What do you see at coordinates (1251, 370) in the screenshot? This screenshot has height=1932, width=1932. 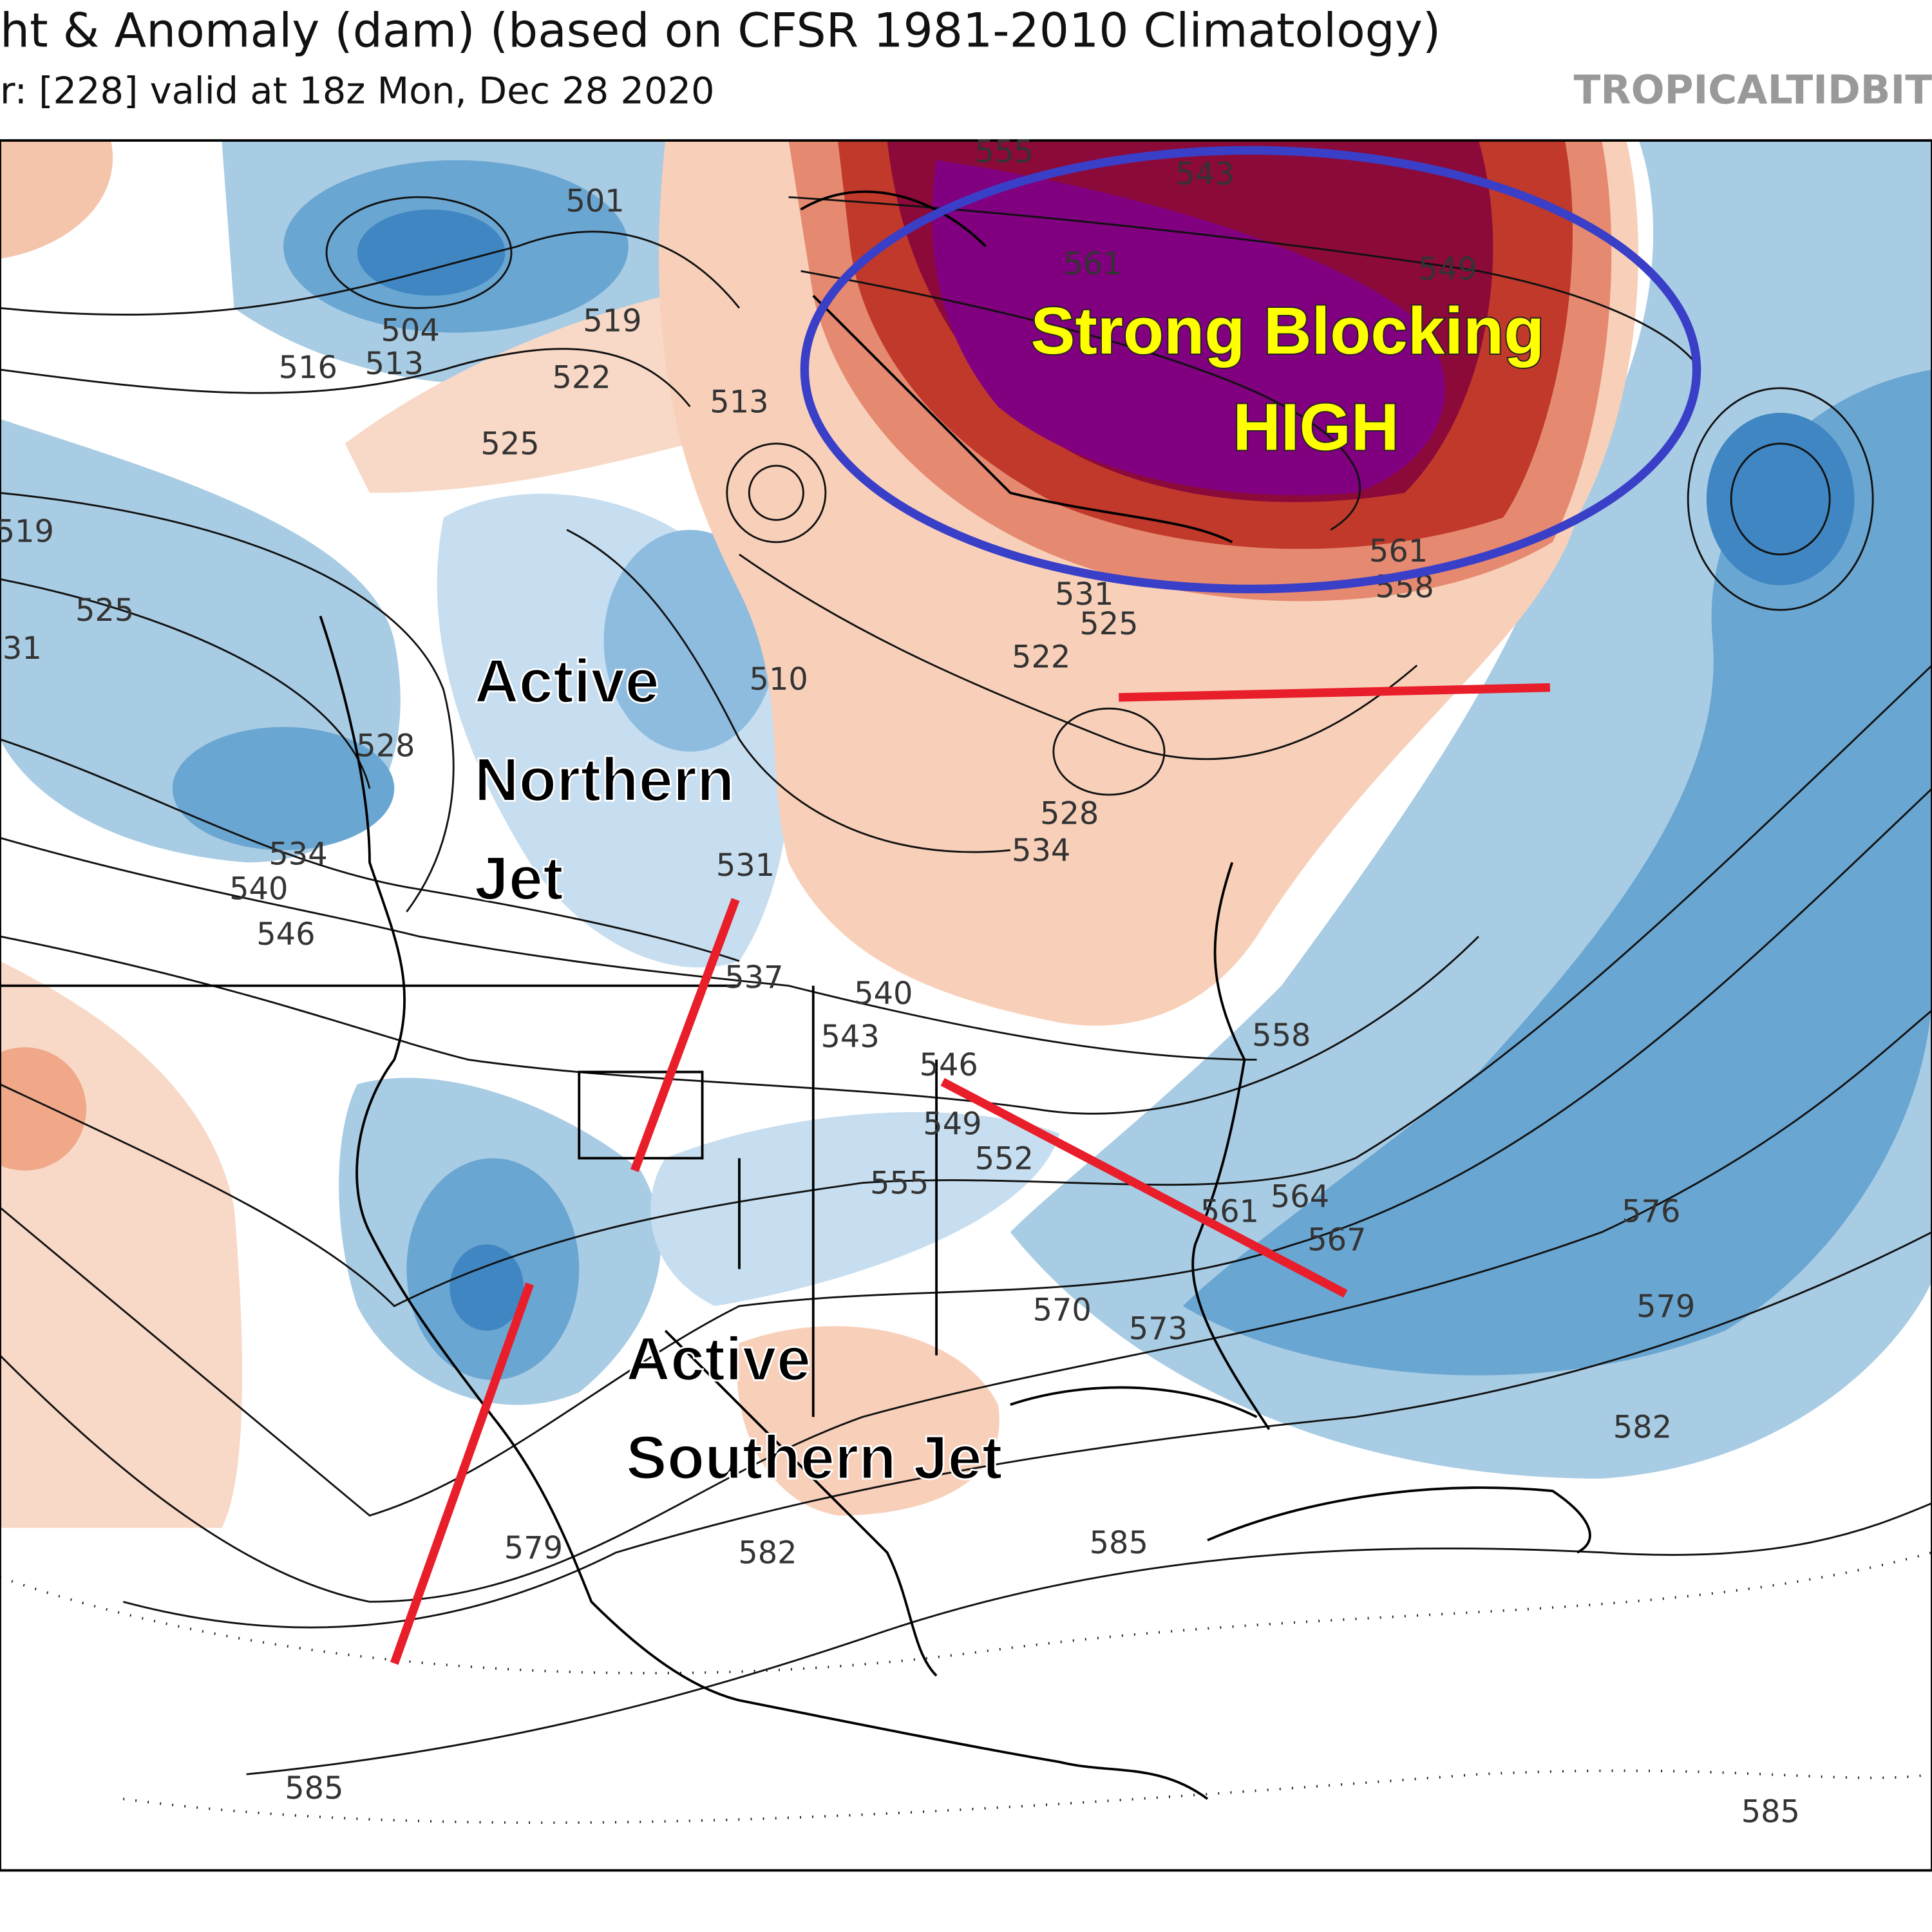 I see `blocking-ellipse` at bounding box center [1251, 370].